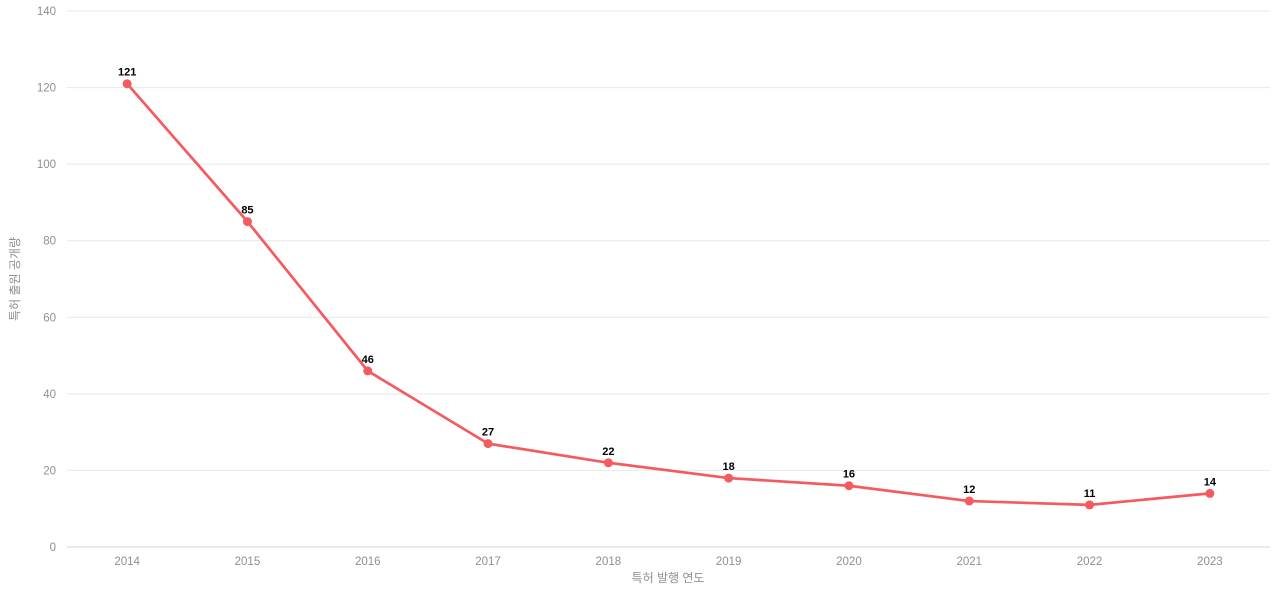 The image size is (1280, 600). I want to click on x-tick-label: 2017, so click(488, 562).